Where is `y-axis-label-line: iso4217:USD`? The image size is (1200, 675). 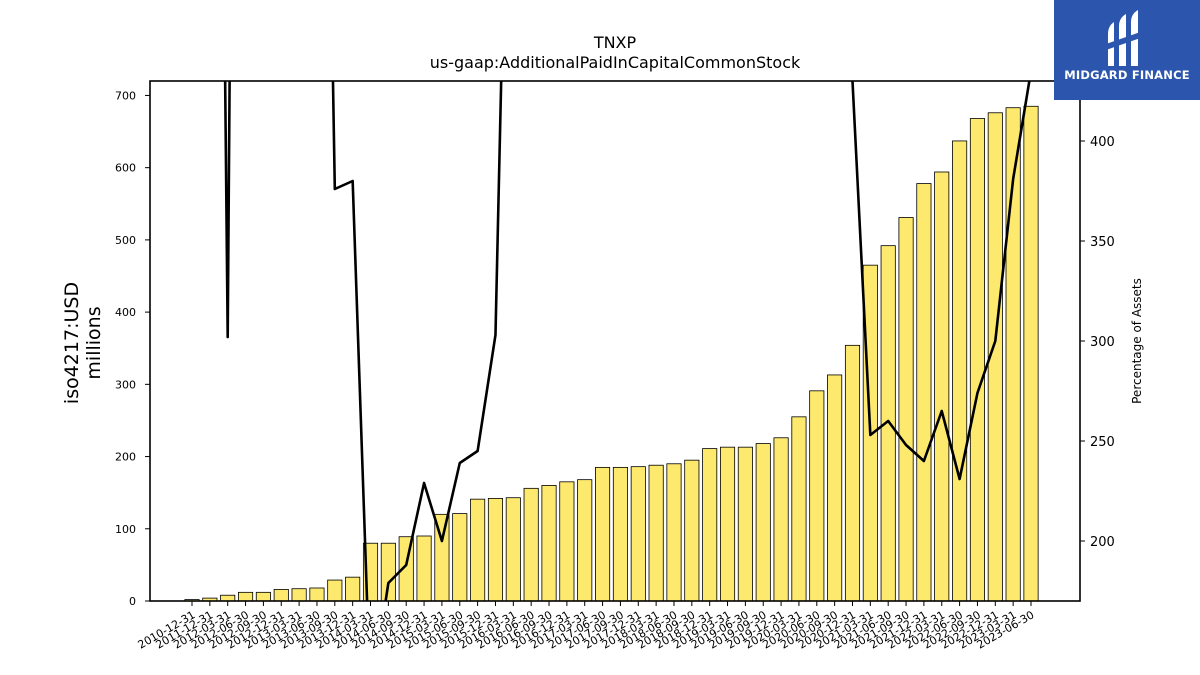
y-axis-label-line: iso4217:USD is located at coordinates (72, 343).